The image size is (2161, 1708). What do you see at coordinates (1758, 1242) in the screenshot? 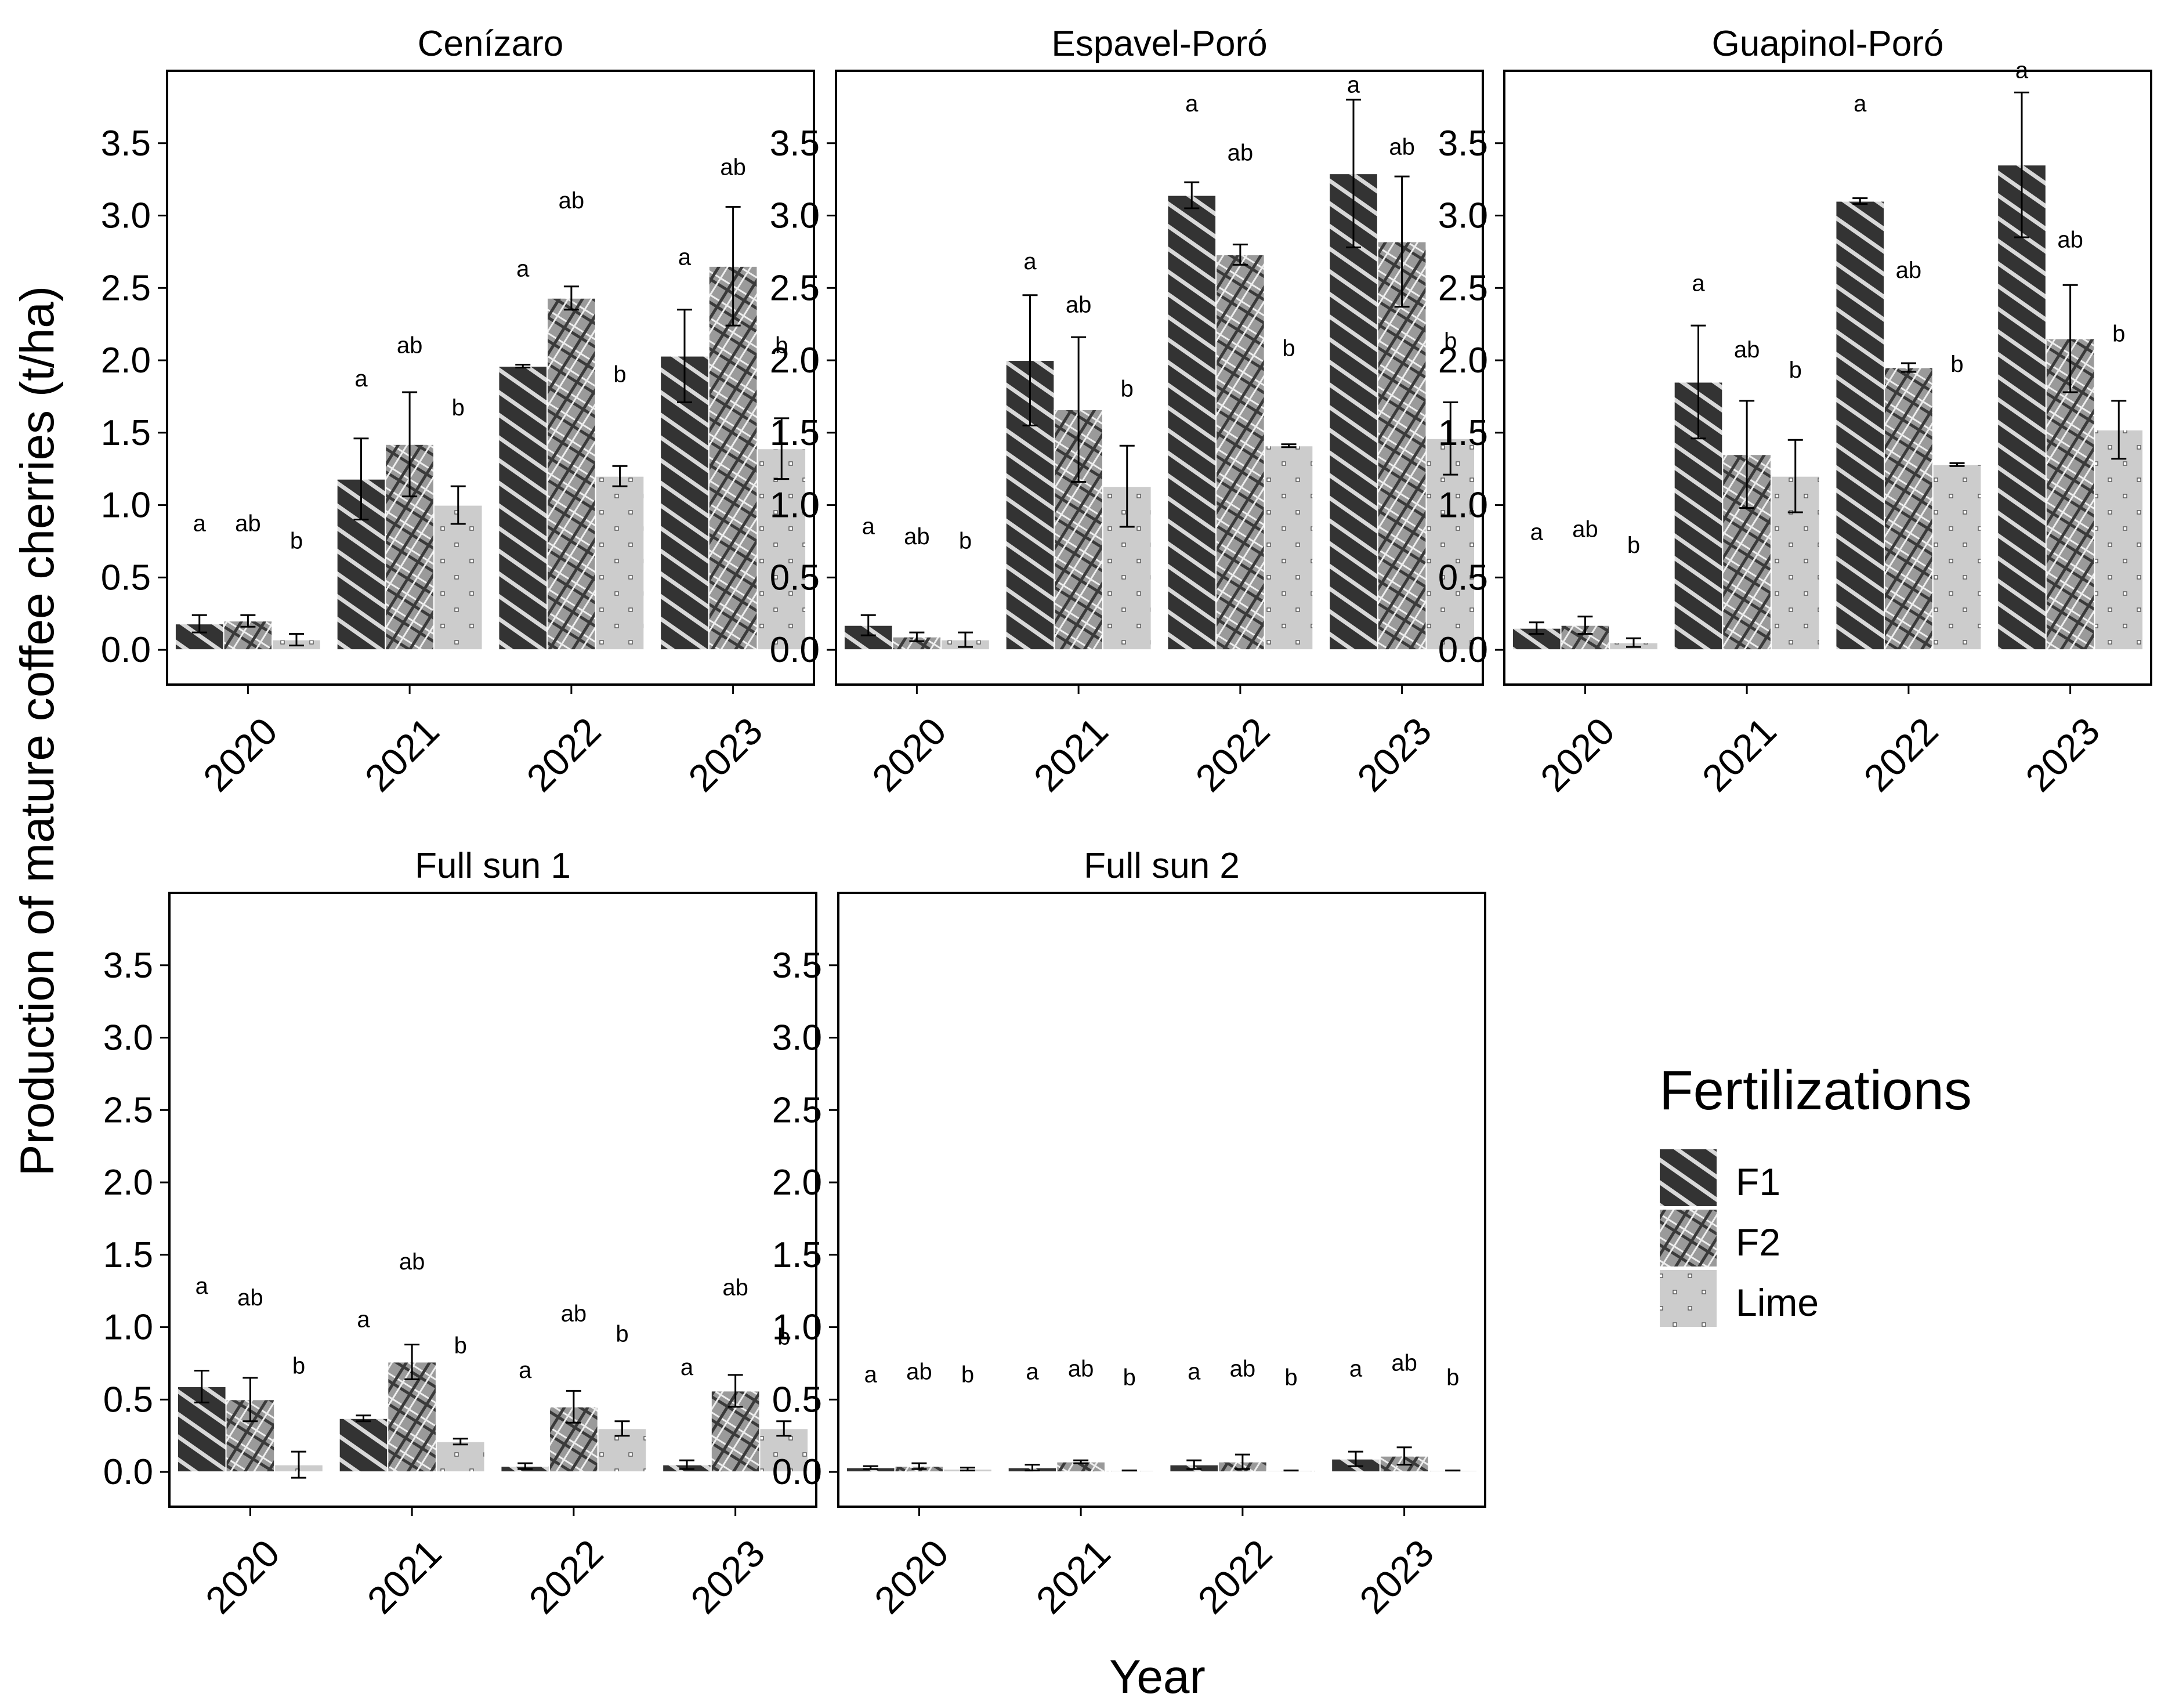
I see `legend-label-f2: F2` at bounding box center [1758, 1242].